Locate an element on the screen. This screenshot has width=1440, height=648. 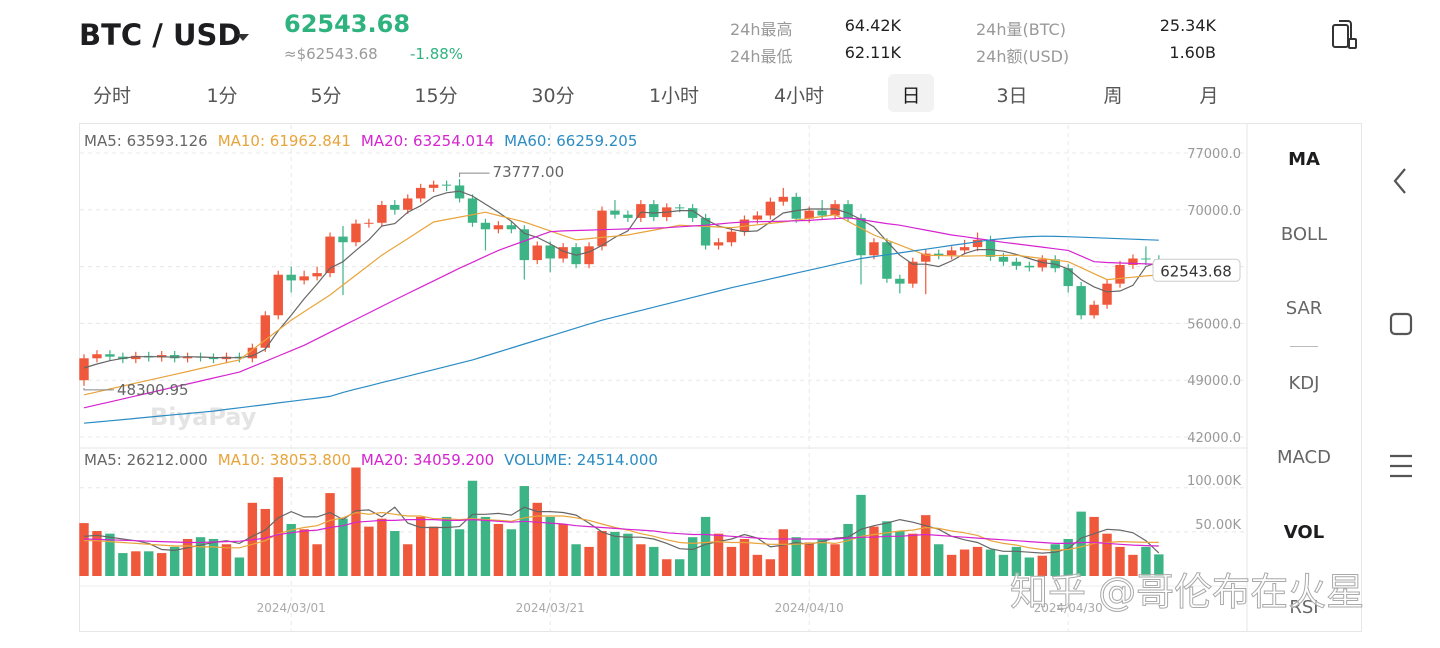
tab: 3日 is located at coordinates (1012, 96).